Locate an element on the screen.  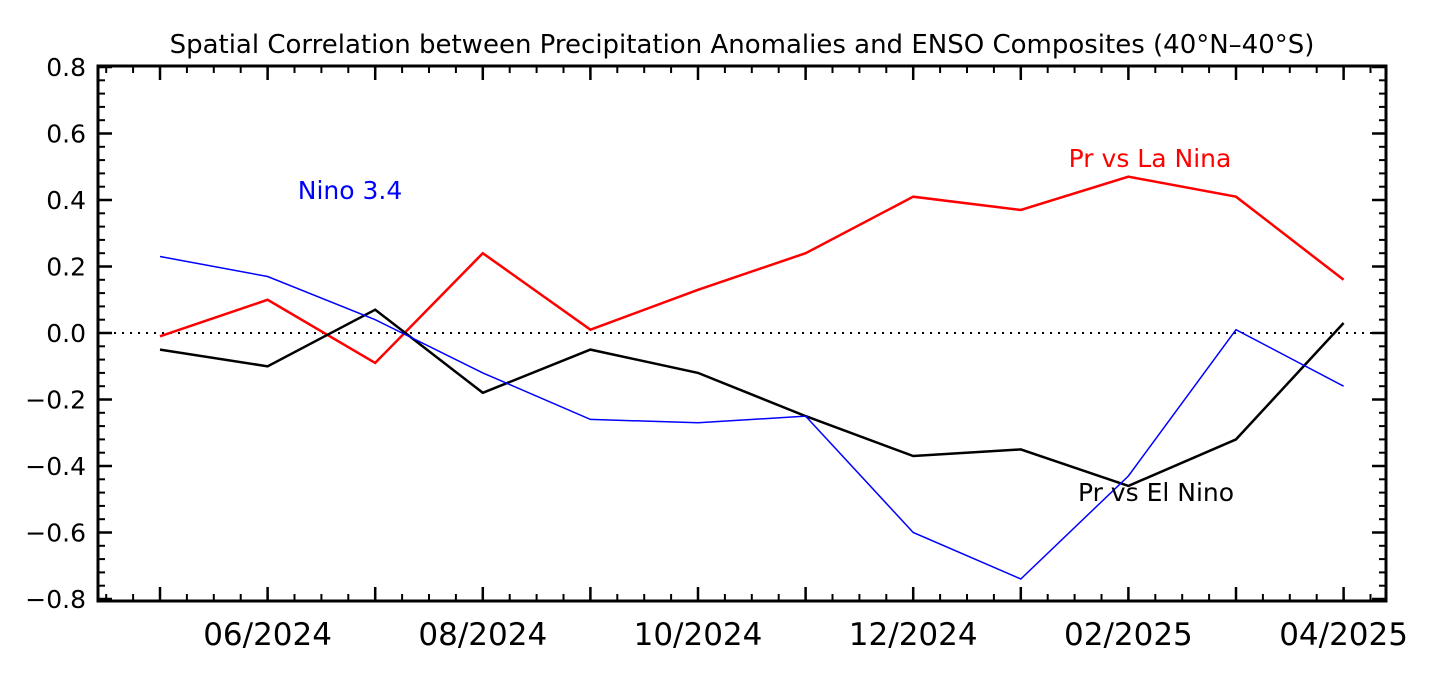
y-tick-label: 0.0 is located at coordinates (66, 333).